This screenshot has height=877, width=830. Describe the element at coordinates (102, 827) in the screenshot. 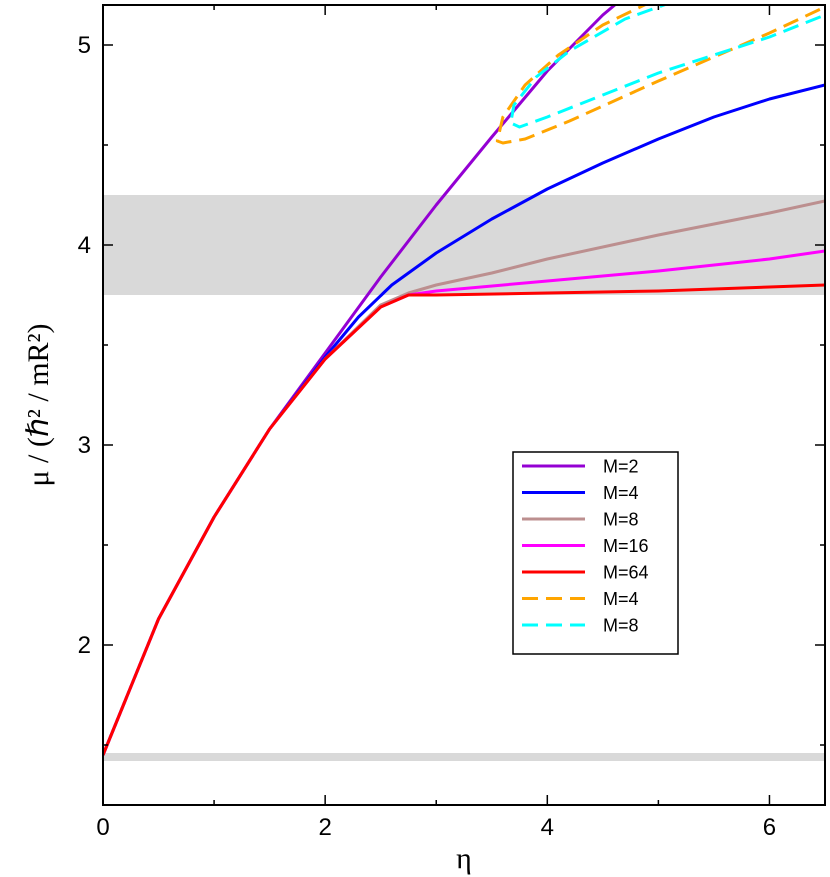

I see `x-tick-label: 0` at that location.